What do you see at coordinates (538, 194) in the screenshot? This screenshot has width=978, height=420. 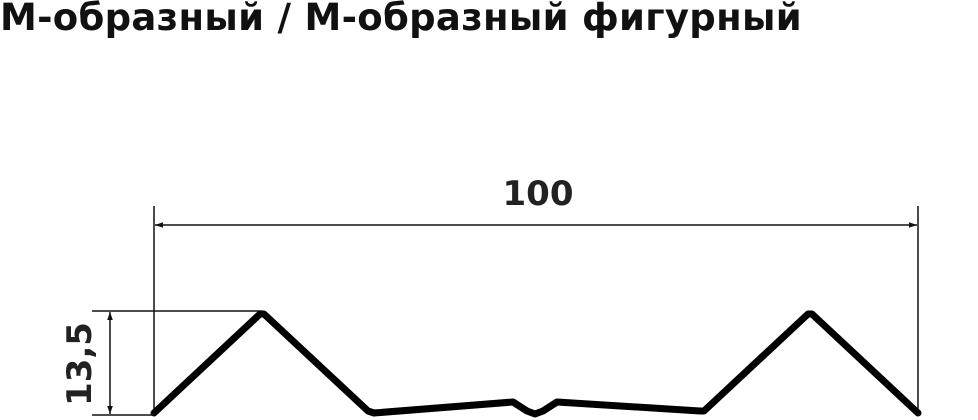 I see `width-label: 100` at bounding box center [538, 194].